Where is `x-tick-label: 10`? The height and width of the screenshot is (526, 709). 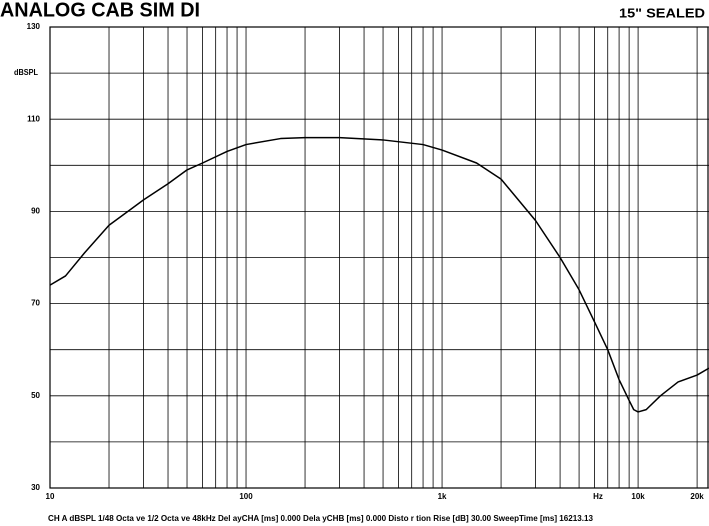
x-tick-label: 10 is located at coordinates (50, 496).